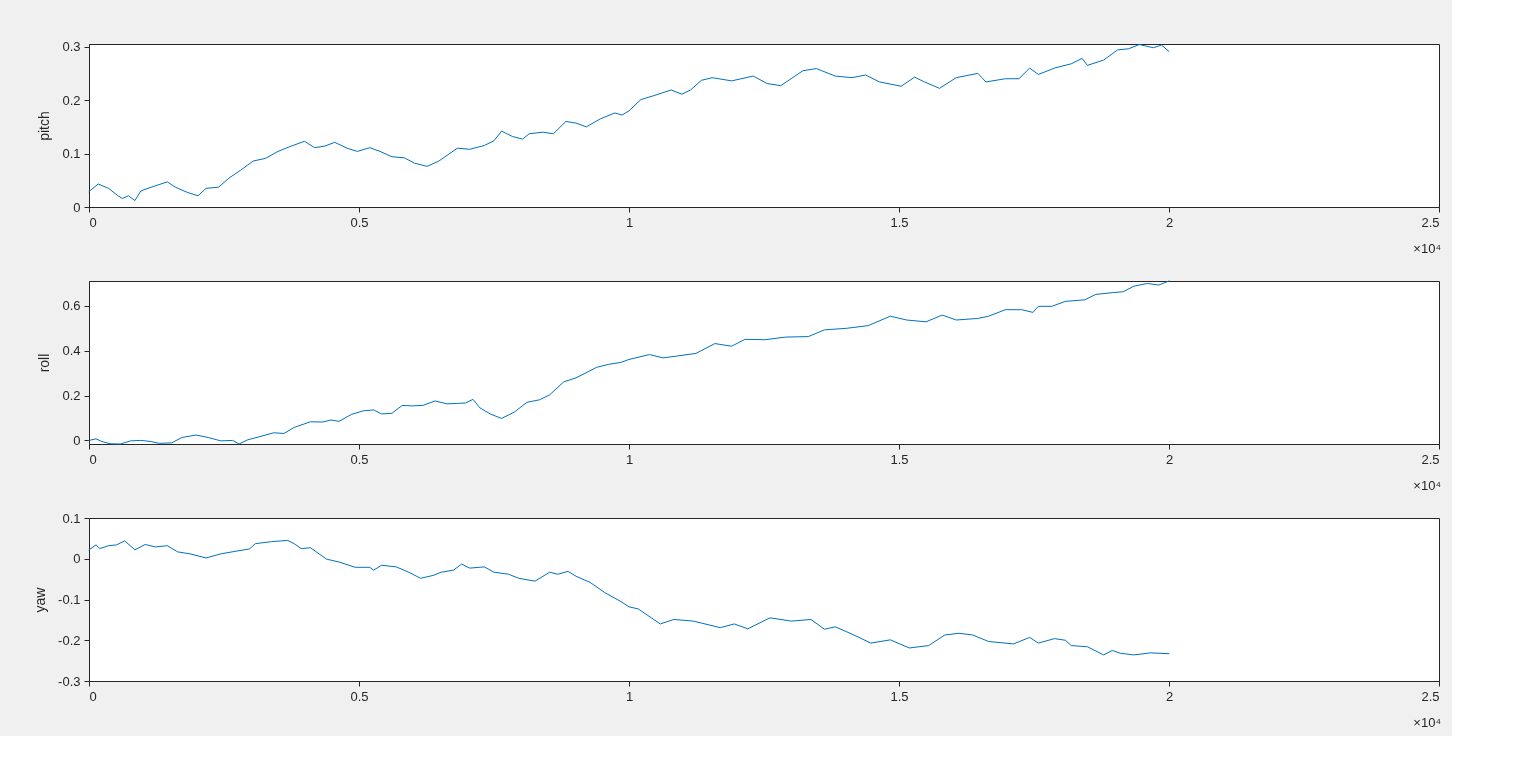 The width and height of the screenshot is (1521, 758). I want to click on y-tick-label: -0.3, so click(69, 681).